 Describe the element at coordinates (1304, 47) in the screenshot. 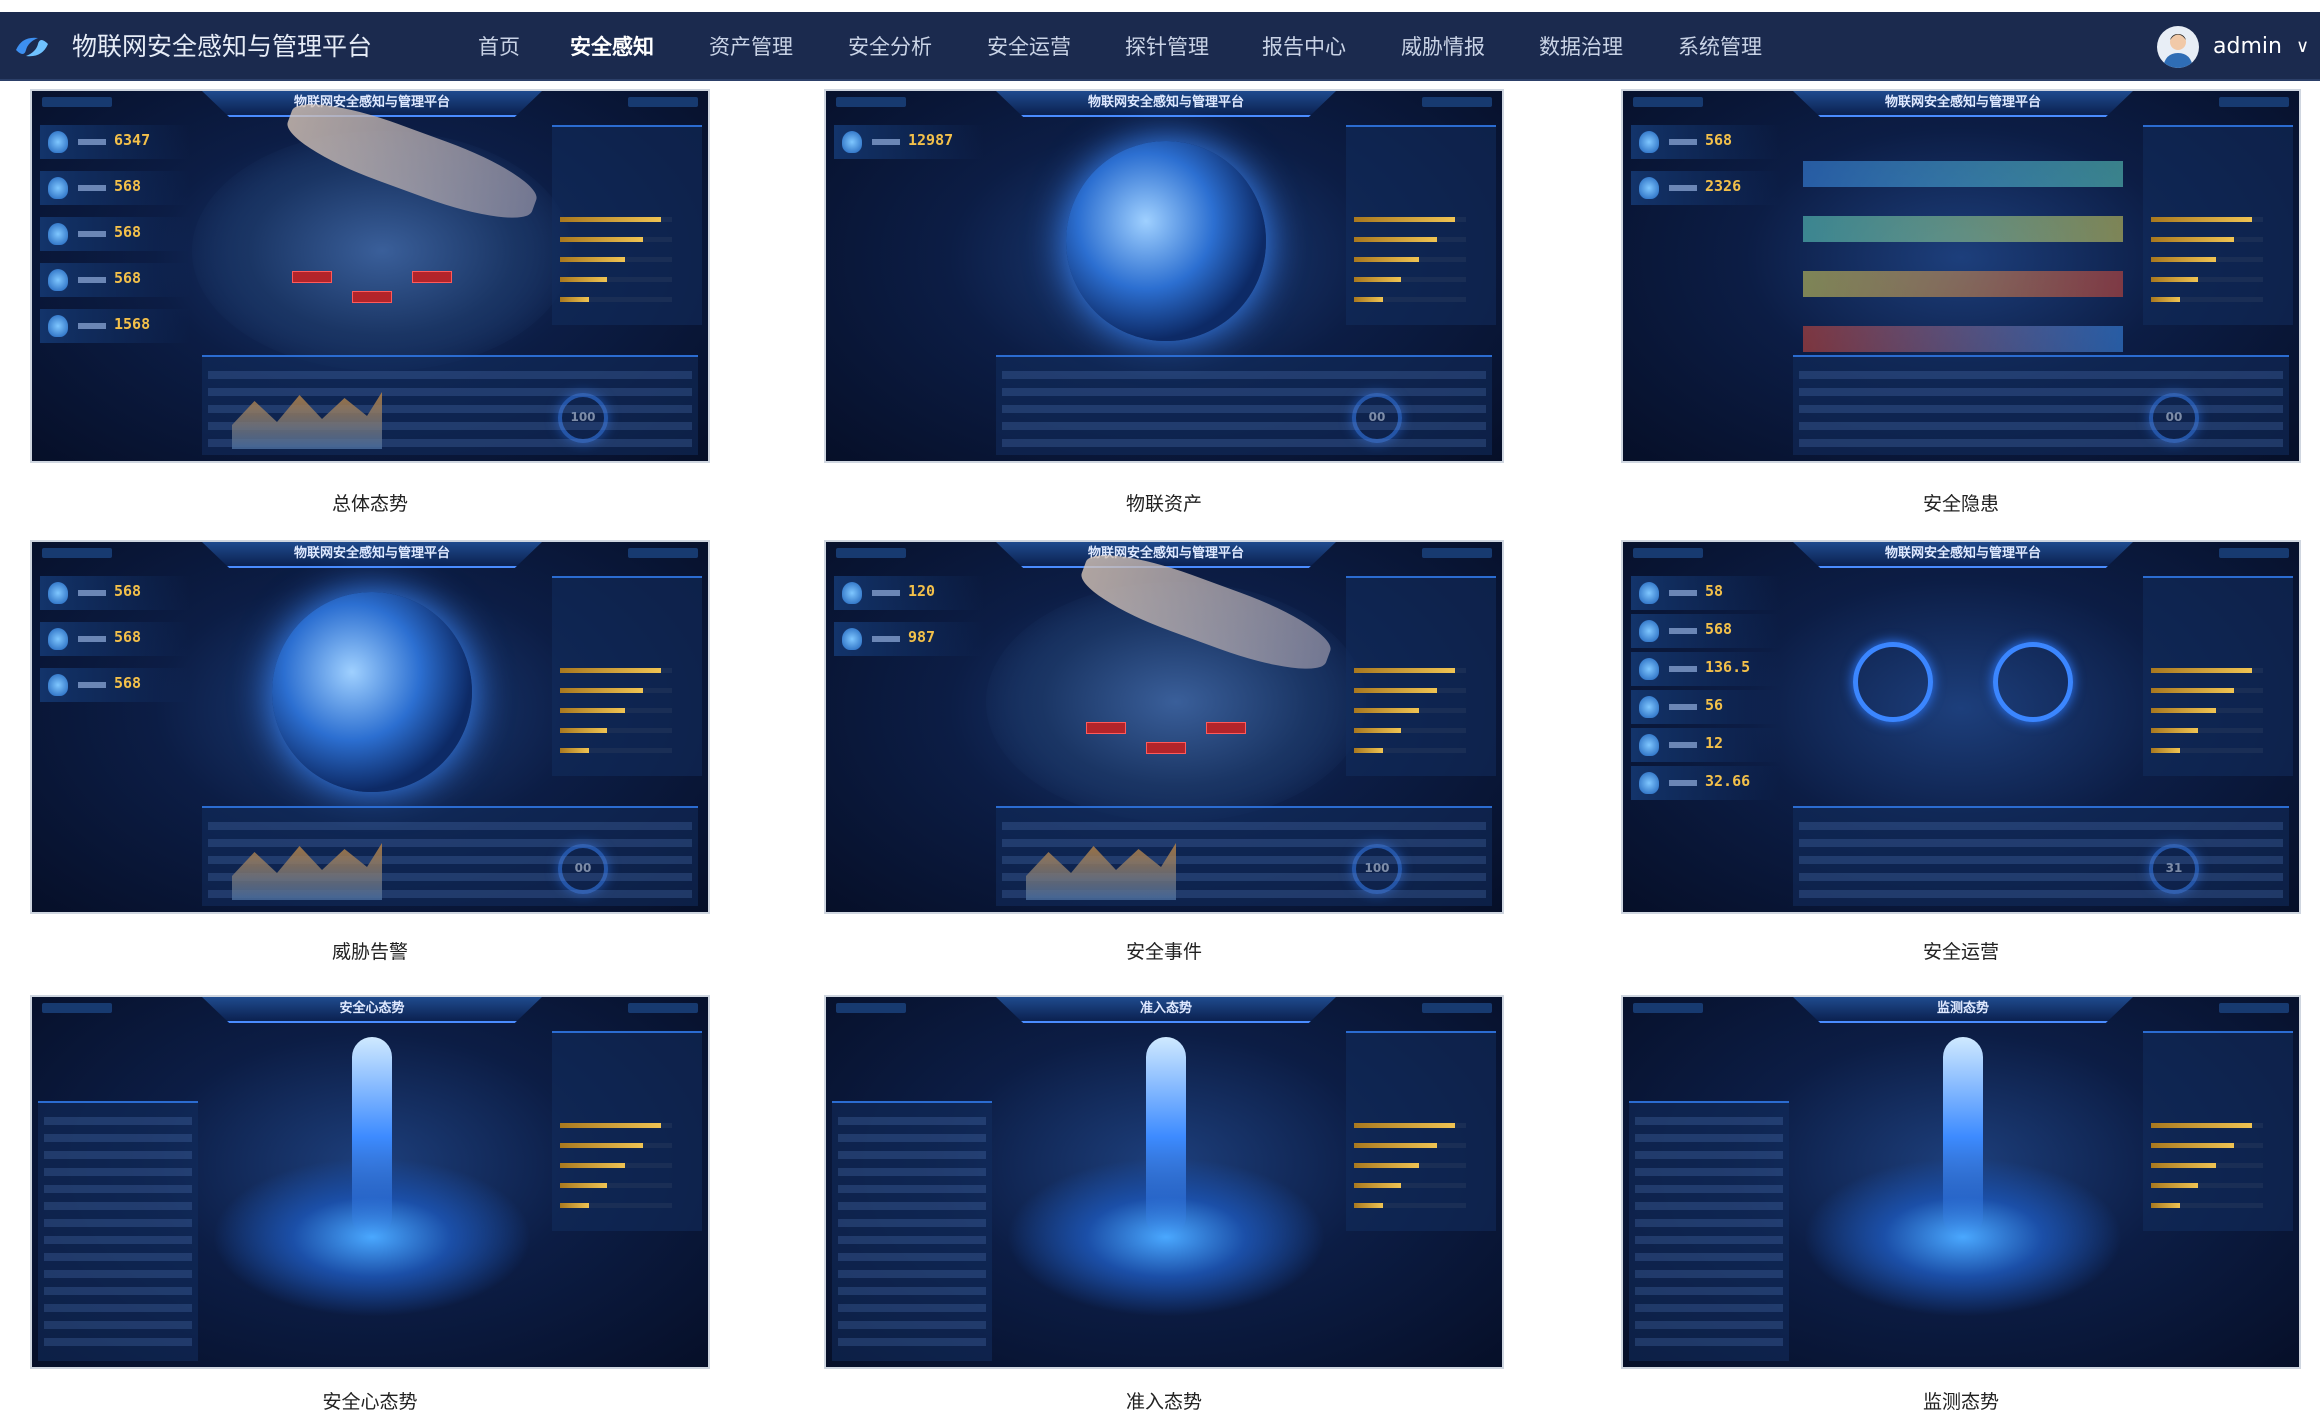

I see `nav-item-6: 报告中心` at that location.